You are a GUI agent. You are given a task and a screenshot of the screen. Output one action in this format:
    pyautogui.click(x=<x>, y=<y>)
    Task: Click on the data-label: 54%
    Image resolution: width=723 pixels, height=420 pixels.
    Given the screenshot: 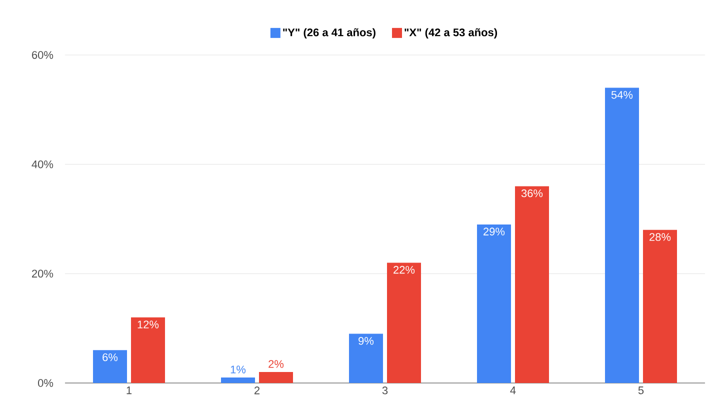 What is the action you would take?
    pyautogui.click(x=622, y=95)
    